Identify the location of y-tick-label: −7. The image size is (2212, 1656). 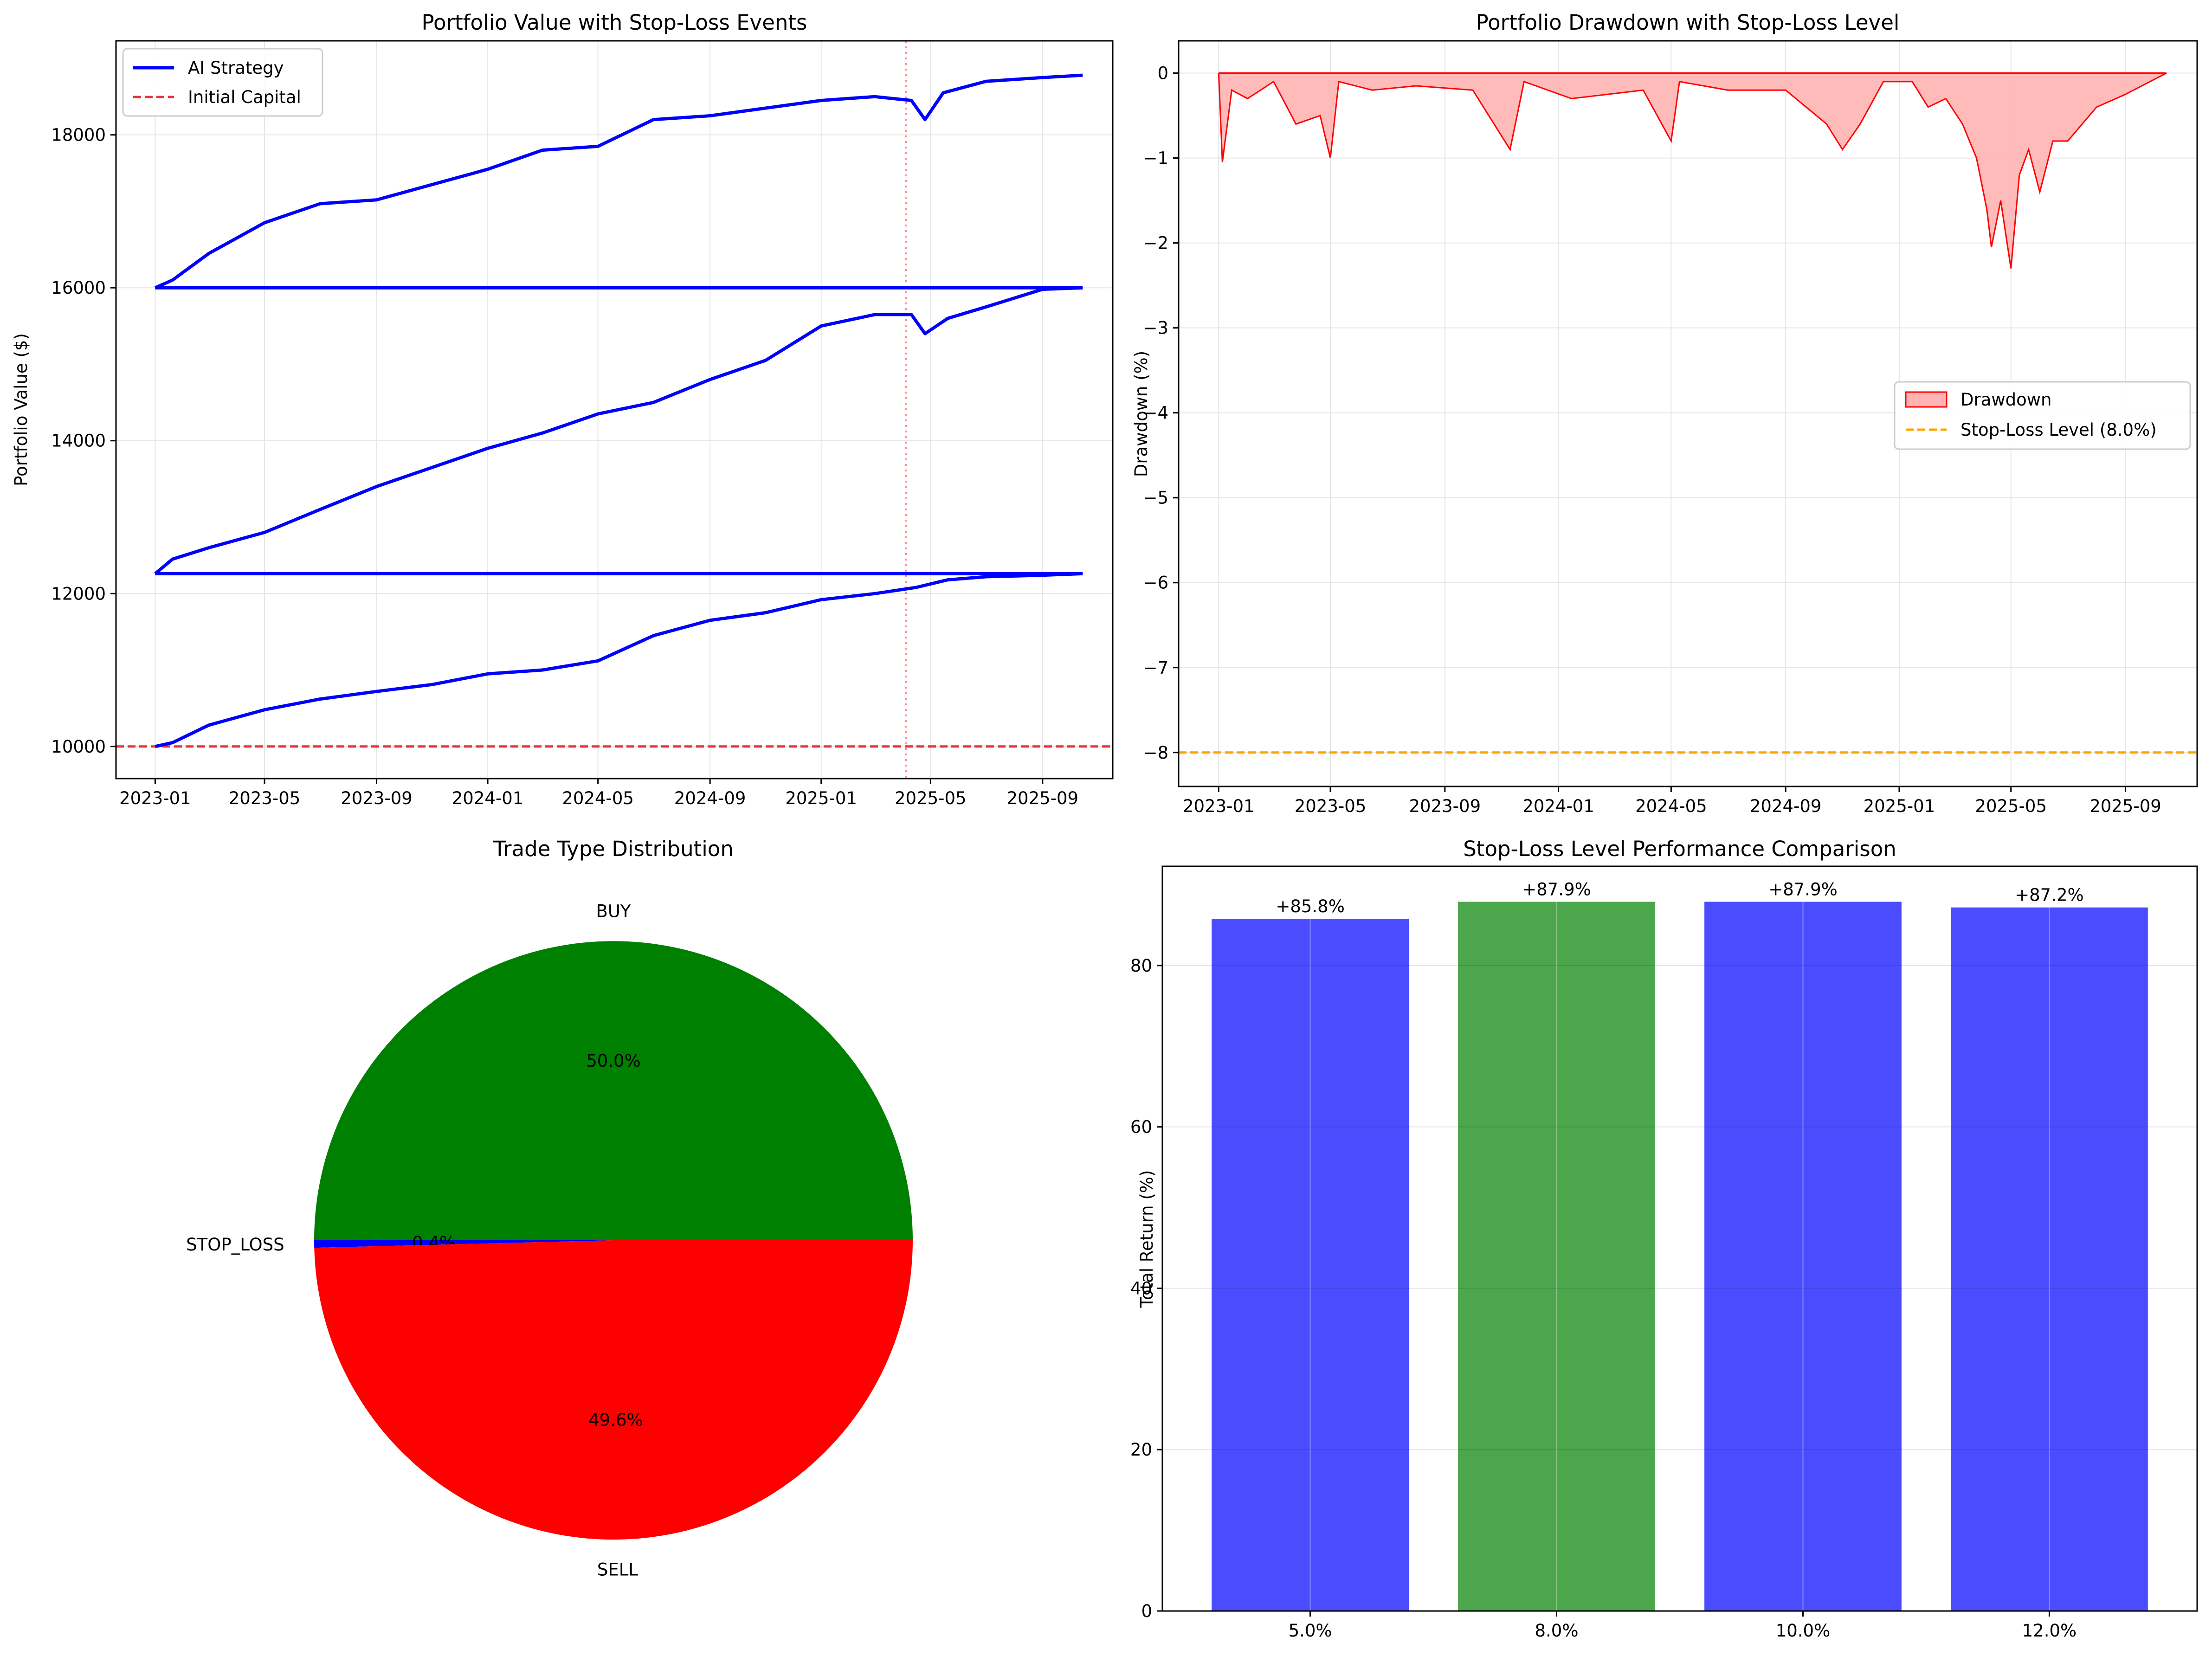
(1155, 668).